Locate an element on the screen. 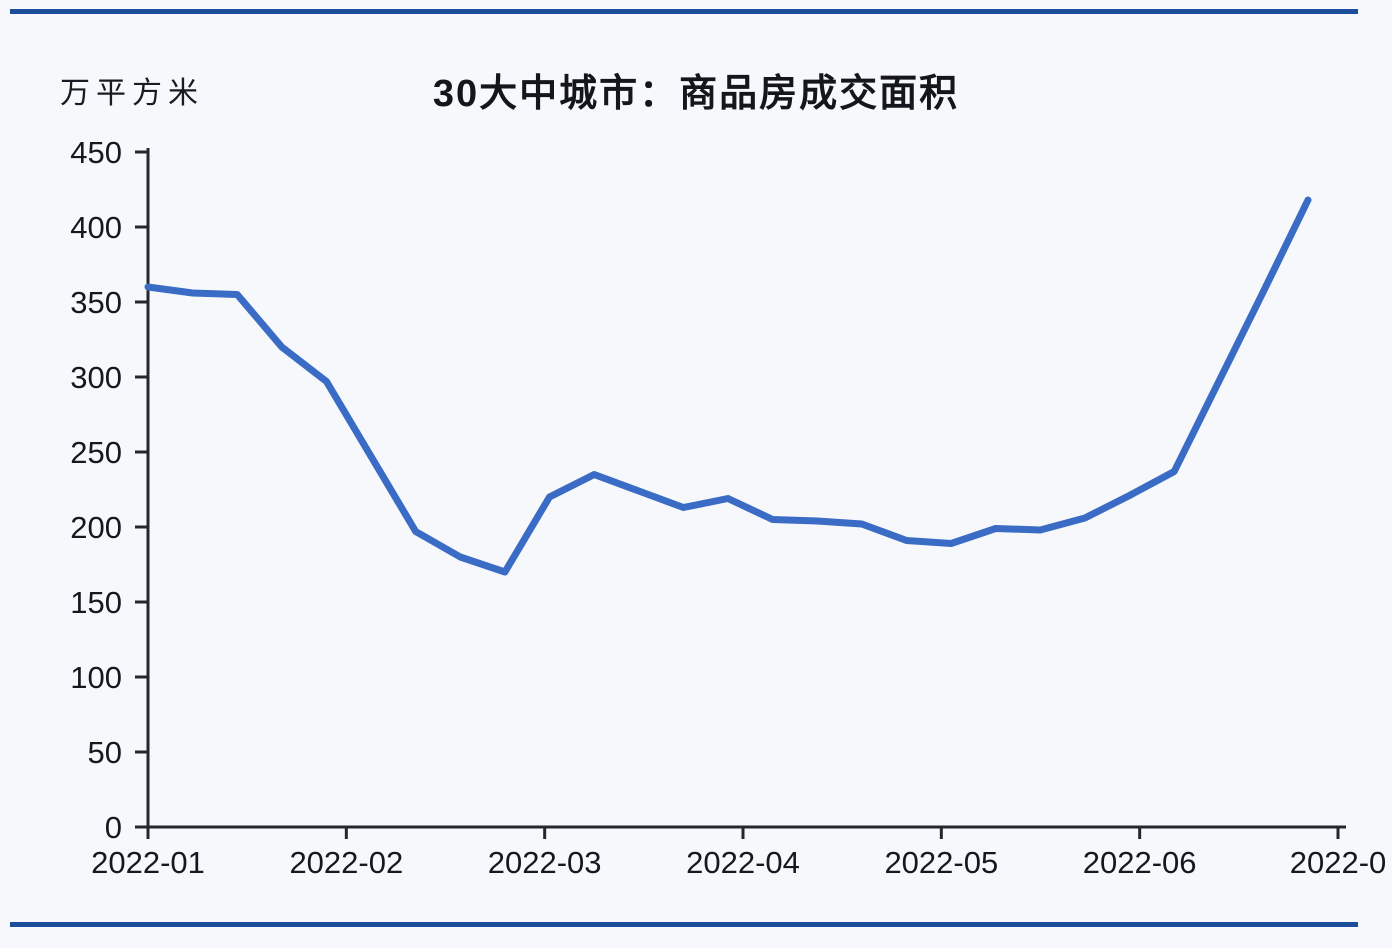  x-tick-label: 2022-01 is located at coordinates (148, 862).